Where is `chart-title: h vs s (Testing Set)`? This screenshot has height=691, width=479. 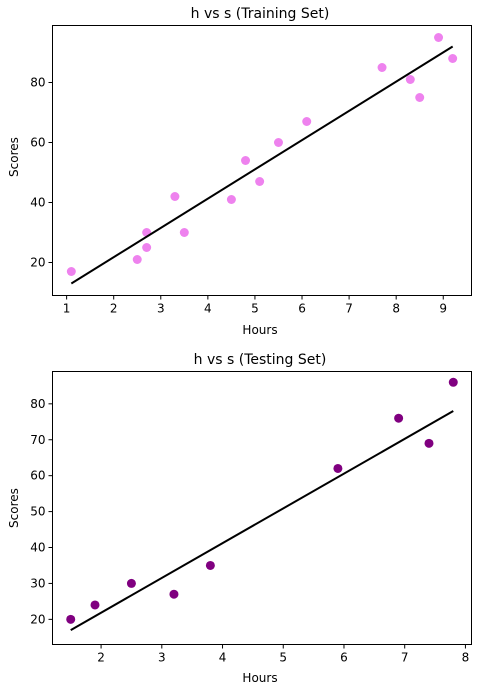 chart-title: h vs s (Testing Set) is located at coordinates (260, 360).